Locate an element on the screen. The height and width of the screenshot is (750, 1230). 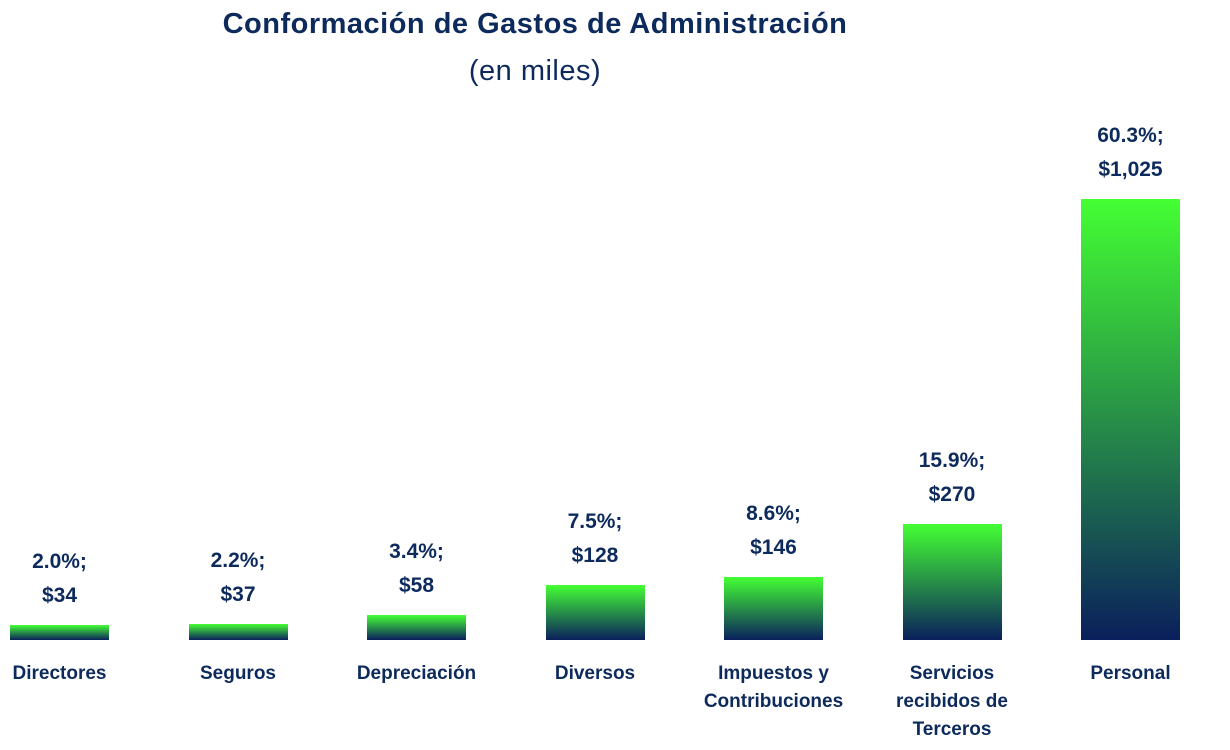
data-label: 2.2%; $37 is located at coordinates (238, 578).